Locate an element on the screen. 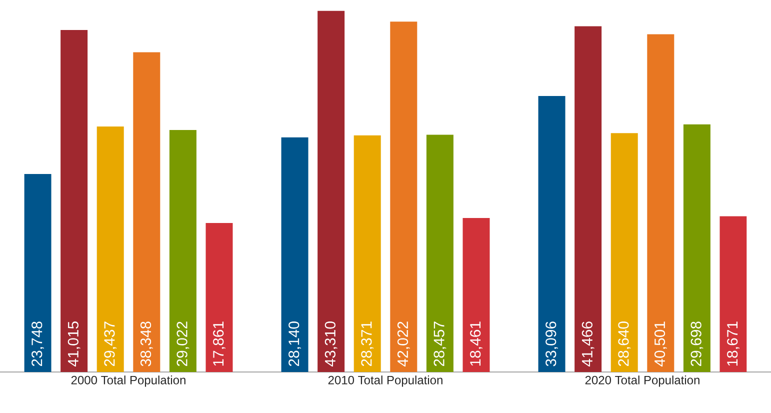  data-label: 28,371 is located at coordinates (367, 344).